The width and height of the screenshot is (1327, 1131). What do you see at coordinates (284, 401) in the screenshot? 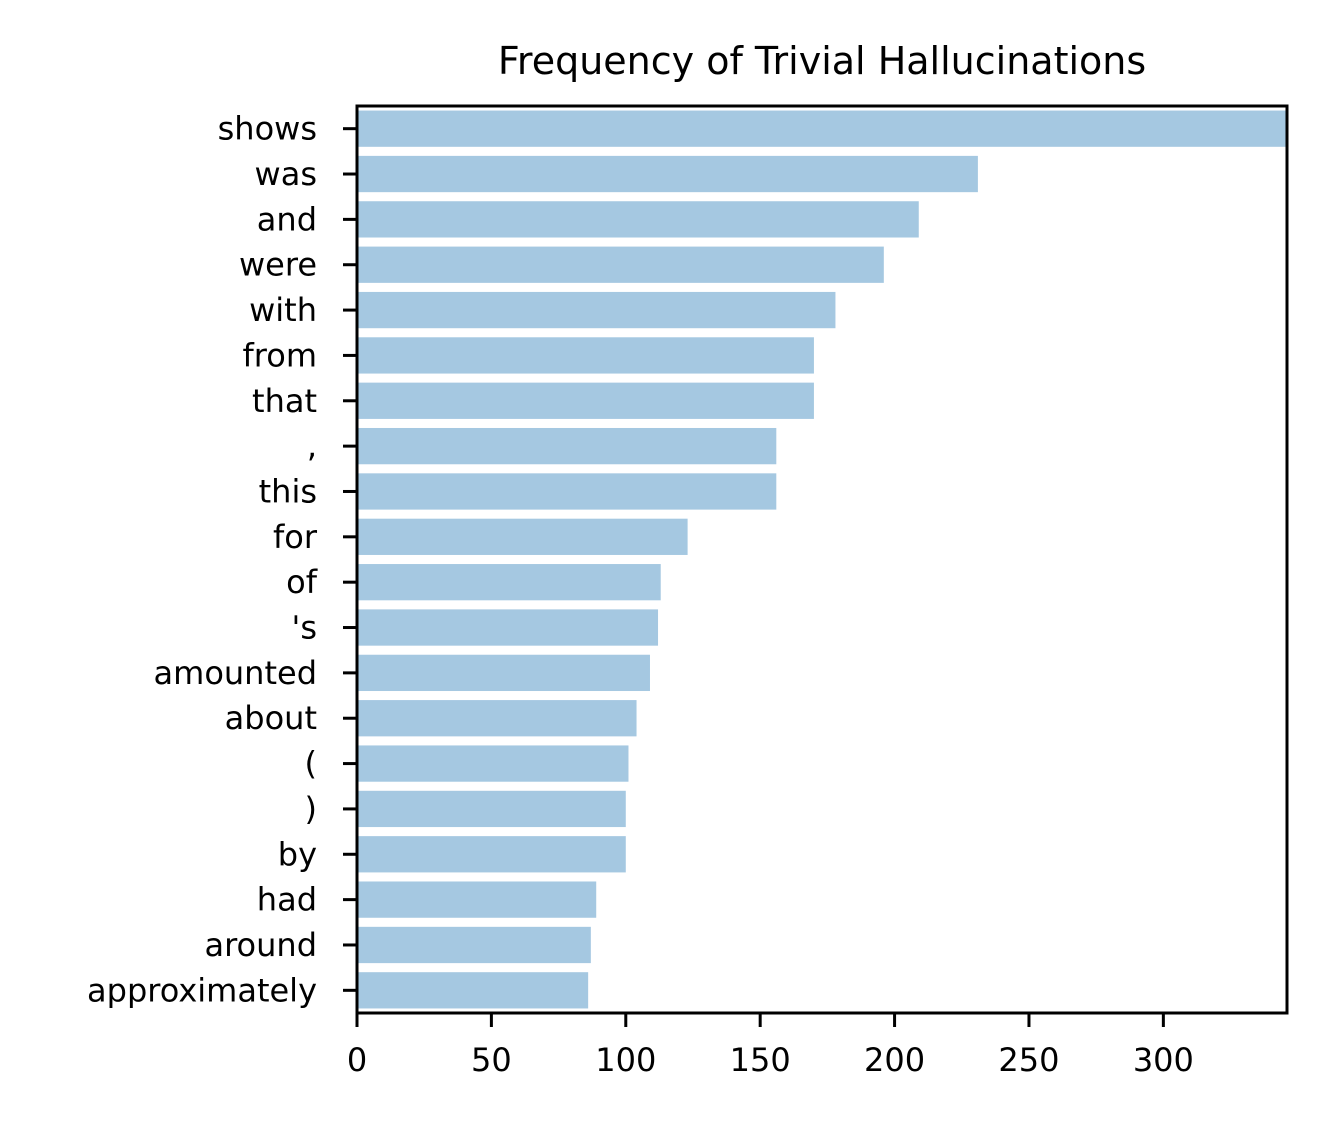
I see `y-tick-label-6: that` at bounding box center [284, 401].